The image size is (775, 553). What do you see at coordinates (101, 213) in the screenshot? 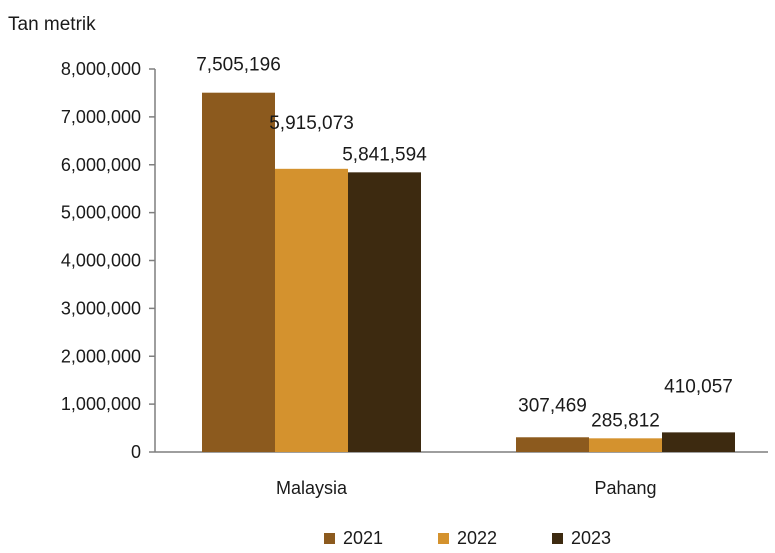
I see `y-tick-label: 5,000,000` at bounding box center [101, 213].